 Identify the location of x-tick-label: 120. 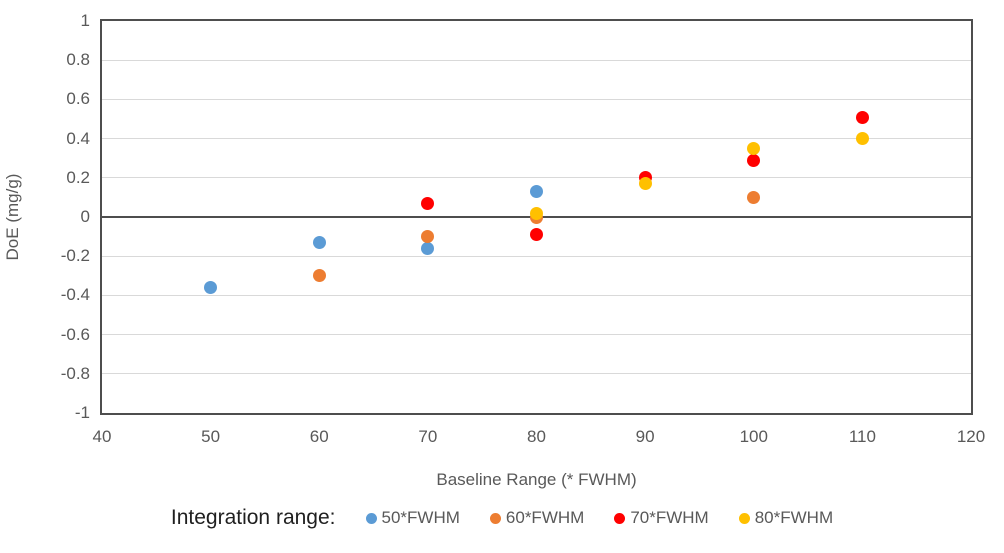
(971, 436).